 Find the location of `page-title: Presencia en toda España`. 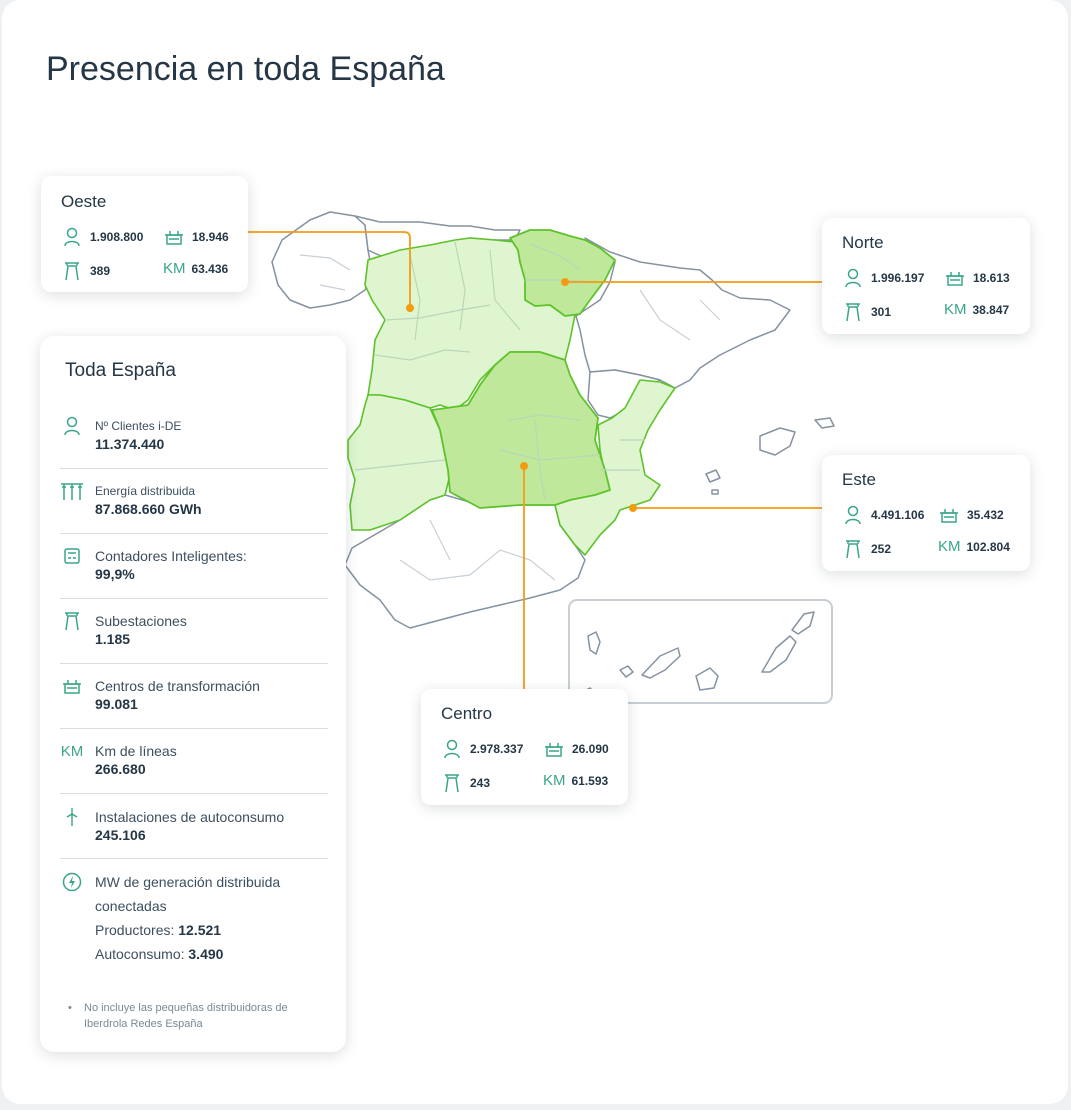

page-title: Presencia en toda España is located at coordinates (245, 69).